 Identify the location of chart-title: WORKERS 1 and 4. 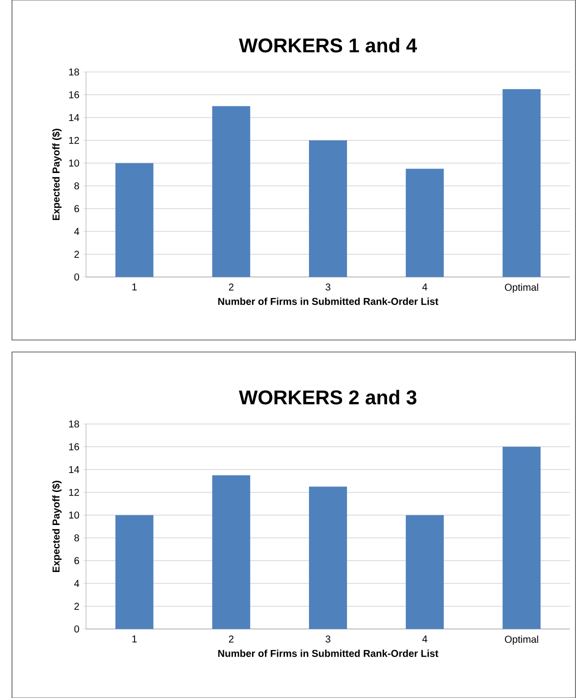
(327, 45).